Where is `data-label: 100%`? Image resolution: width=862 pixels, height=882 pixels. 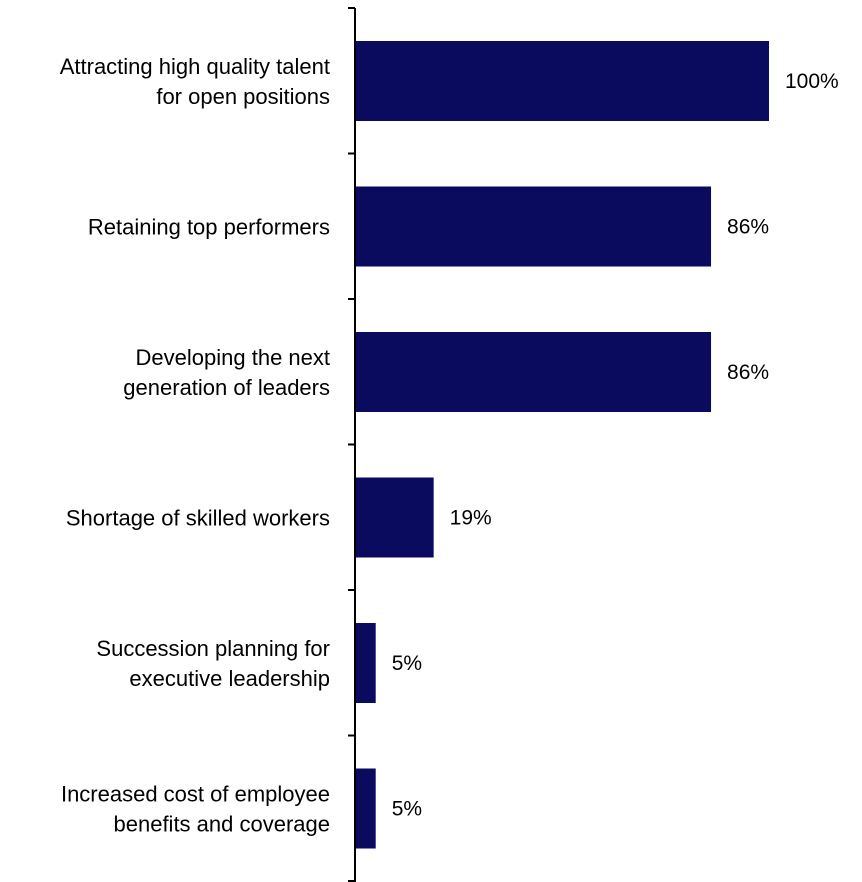
data-label: 100% is located at coordinates (812, 81).